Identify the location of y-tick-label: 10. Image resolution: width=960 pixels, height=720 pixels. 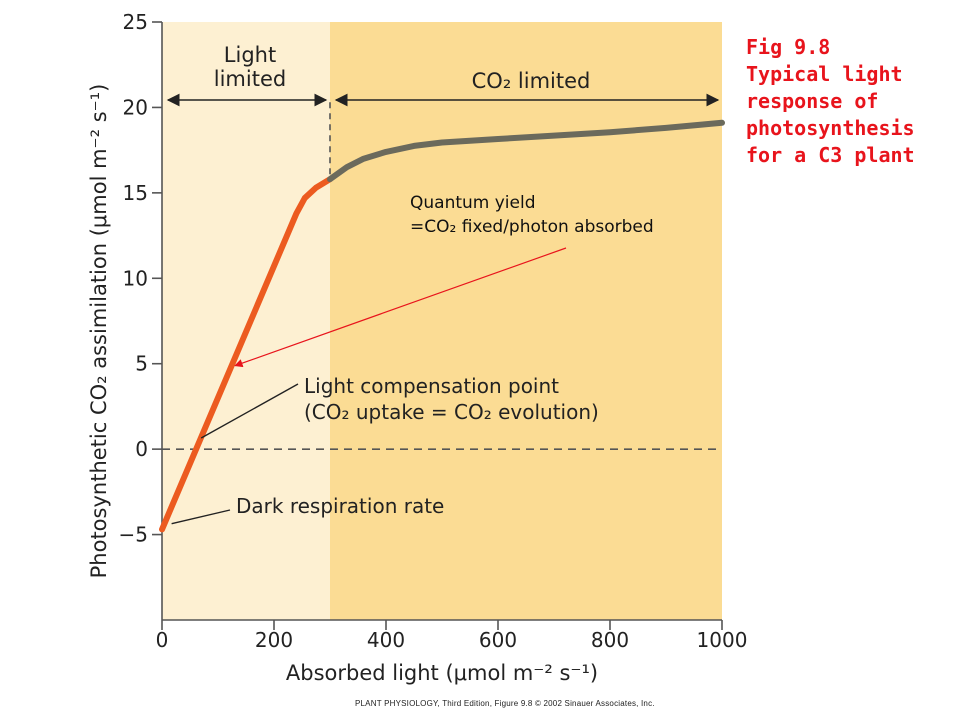
(135, 278).